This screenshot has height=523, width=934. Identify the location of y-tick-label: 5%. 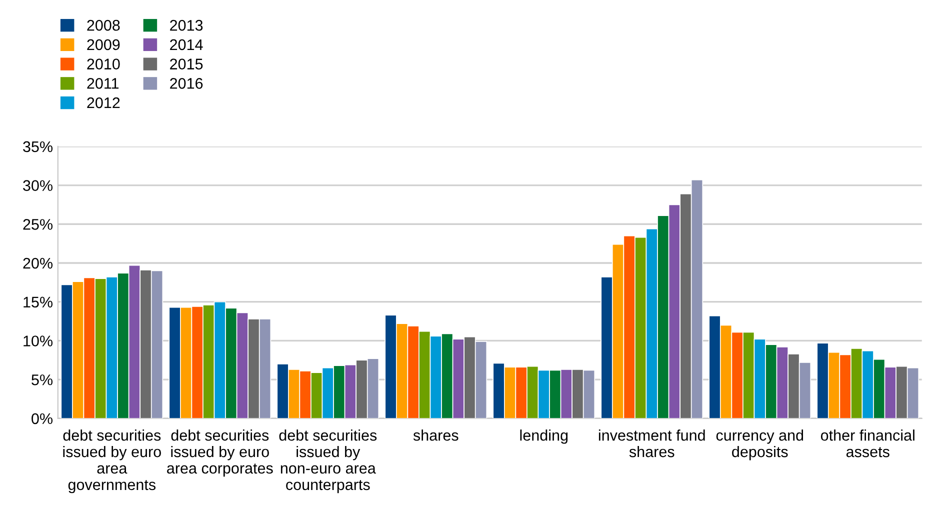
(42, 380).